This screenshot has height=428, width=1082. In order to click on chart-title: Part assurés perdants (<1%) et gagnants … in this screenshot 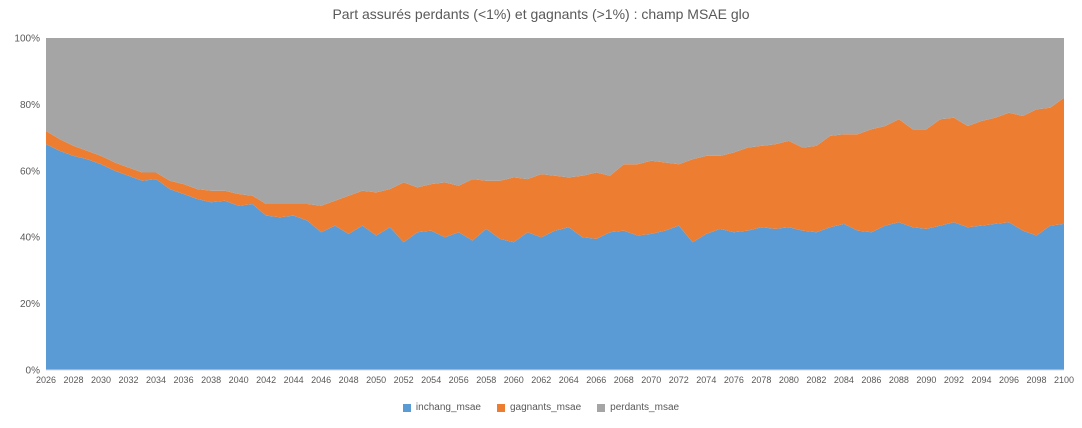, I will do `click(541, 14)`.